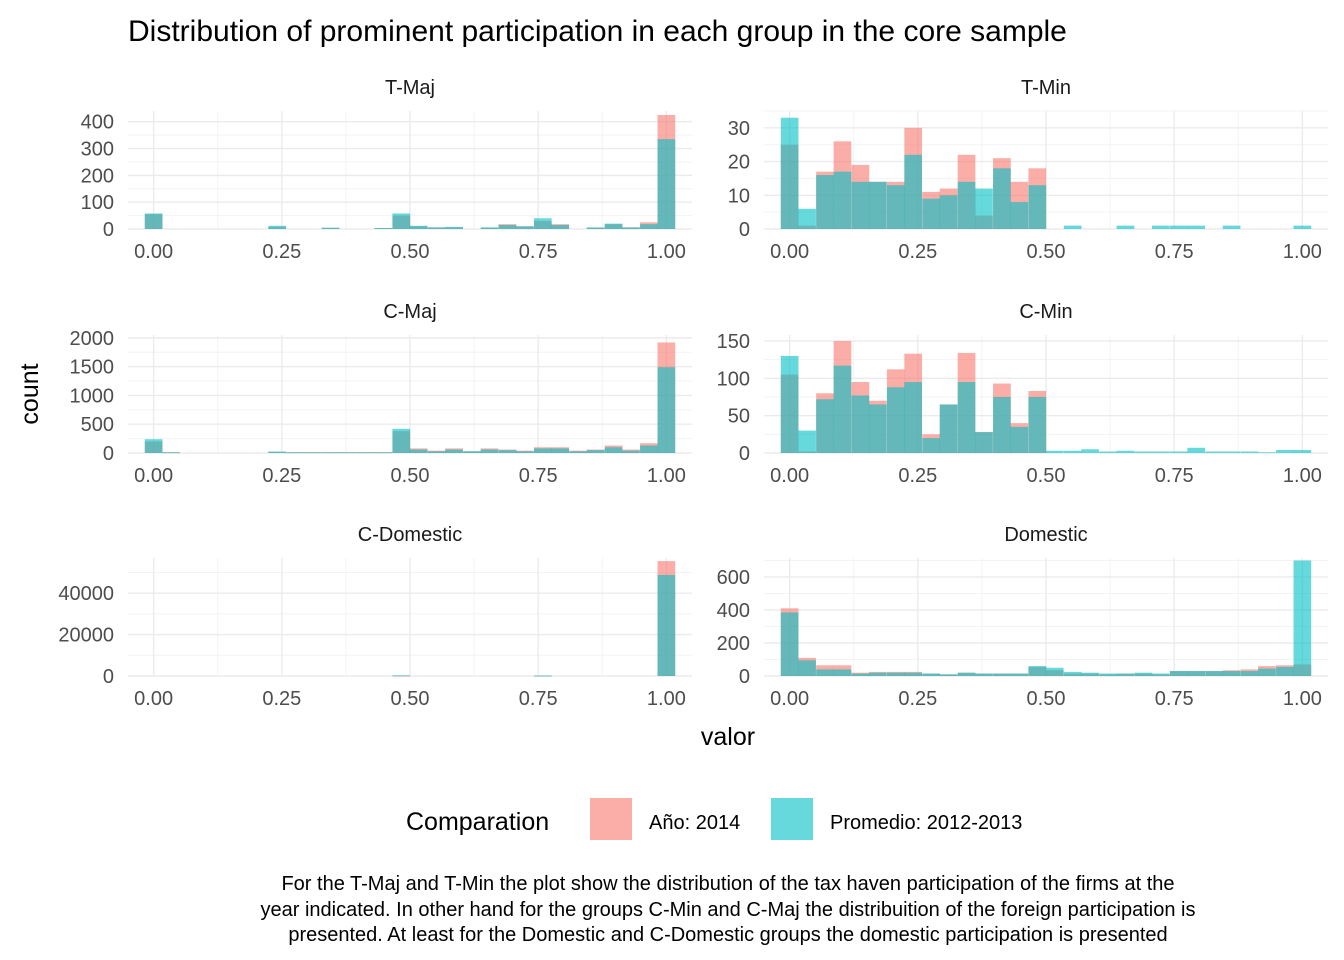 The height and width of the screenshot is (960, 1344). Describe the element at coordinates (97, 203) in the screenshot. I see `y-tick-label: 100` at that location.